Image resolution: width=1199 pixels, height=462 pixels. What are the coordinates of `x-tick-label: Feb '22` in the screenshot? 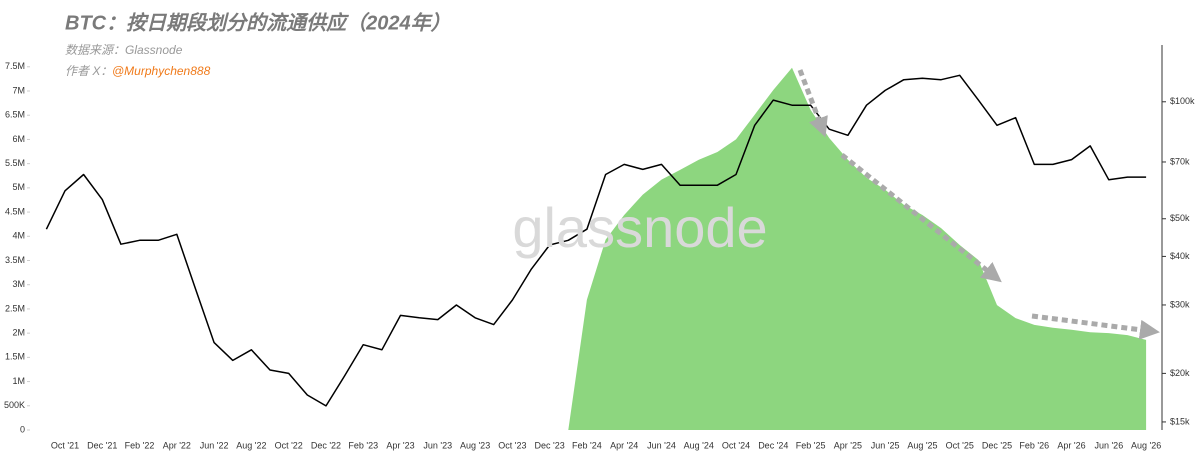 It's located at (140, 445).